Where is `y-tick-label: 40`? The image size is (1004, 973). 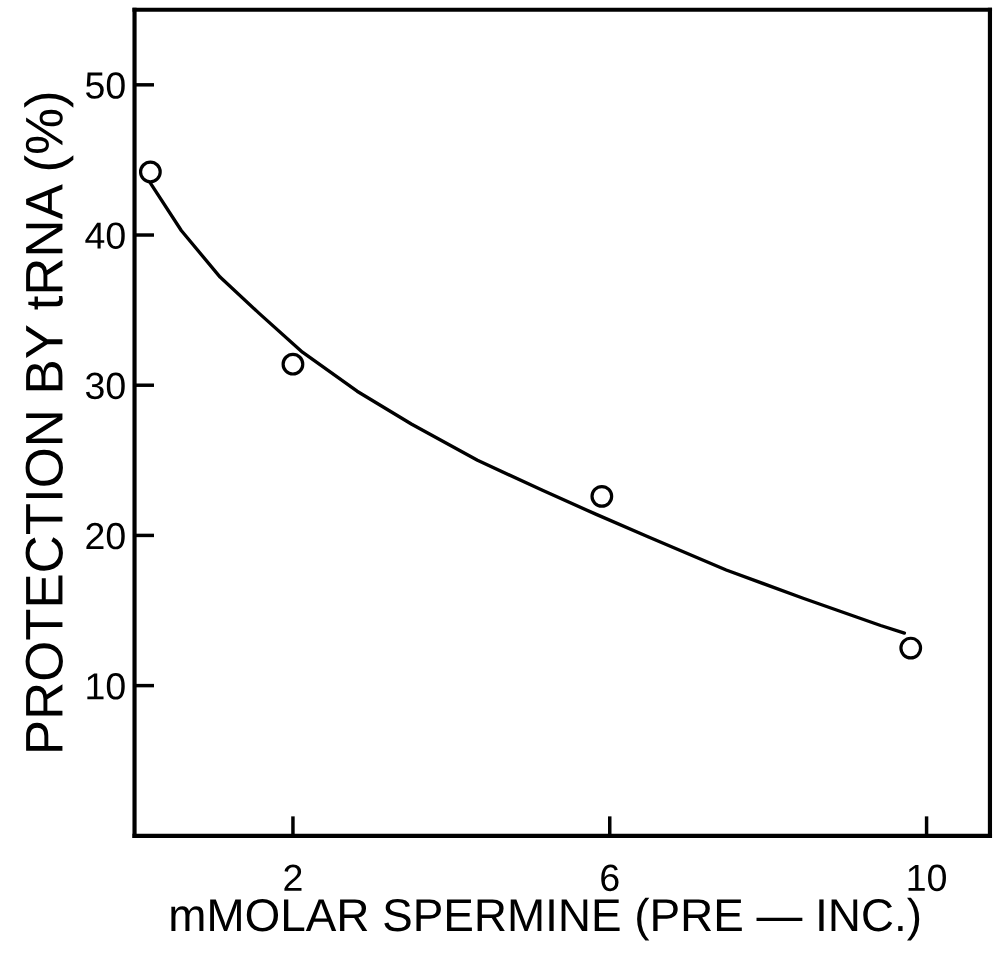 y-tick-label: 40 is located at coordinates (105, 235).